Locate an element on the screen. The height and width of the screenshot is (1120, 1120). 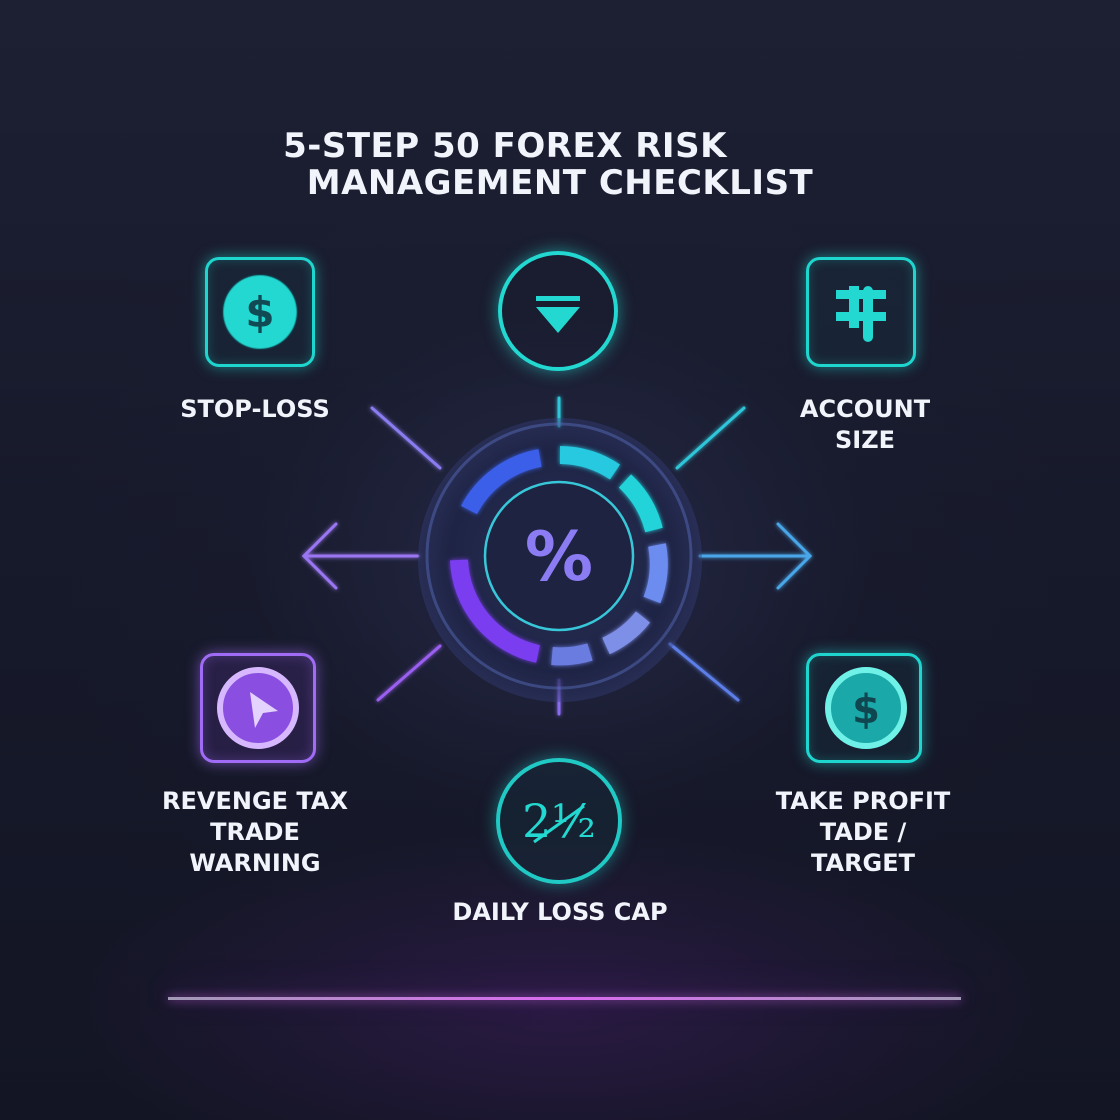
top-center-icon-circle is located at coordinates (558, 311).